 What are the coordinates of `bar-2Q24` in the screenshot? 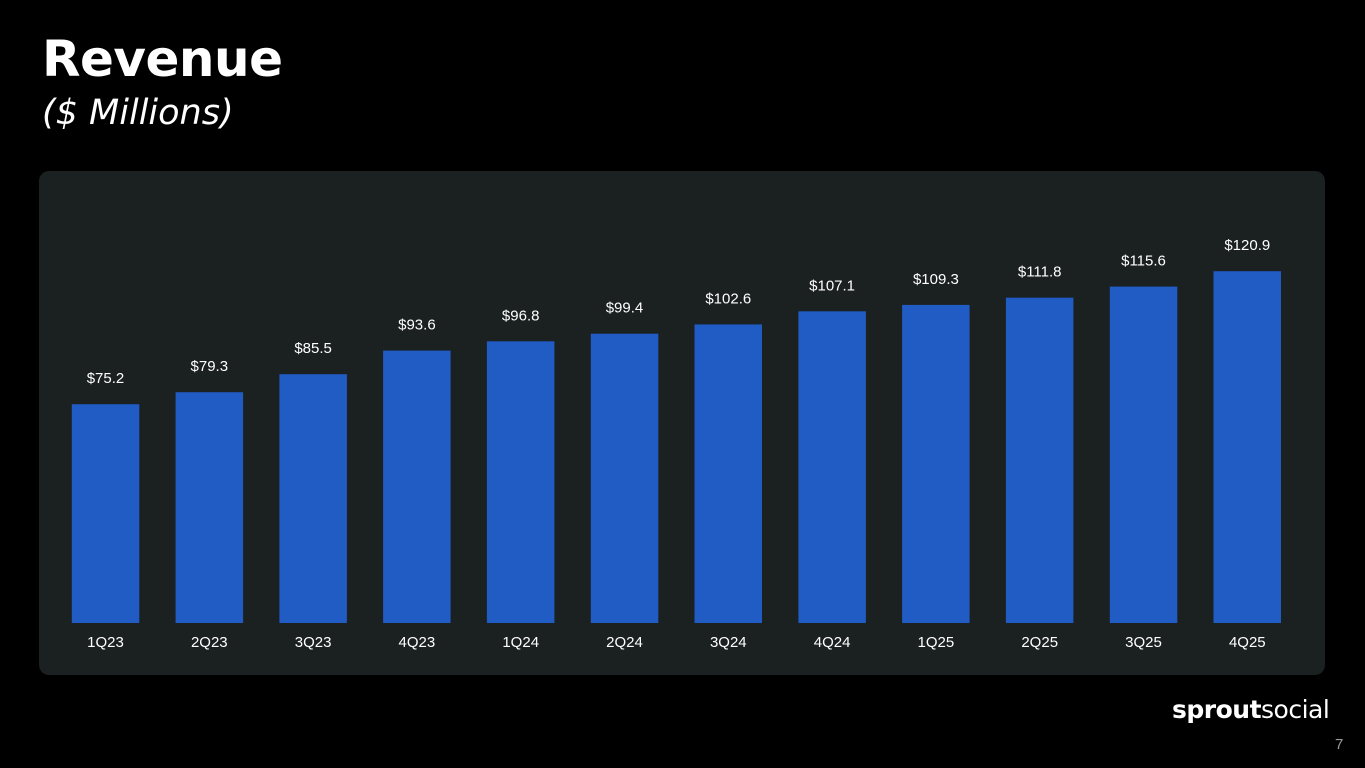 It's located at (624, 478).